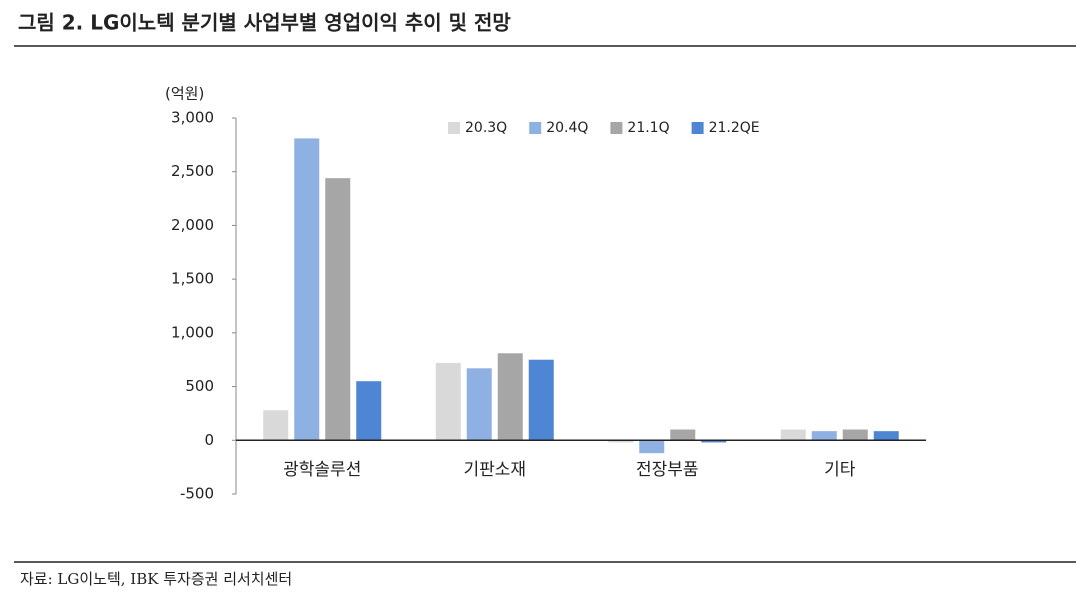  I want to click on y-tick-label: 1,500, so click(192, 279).